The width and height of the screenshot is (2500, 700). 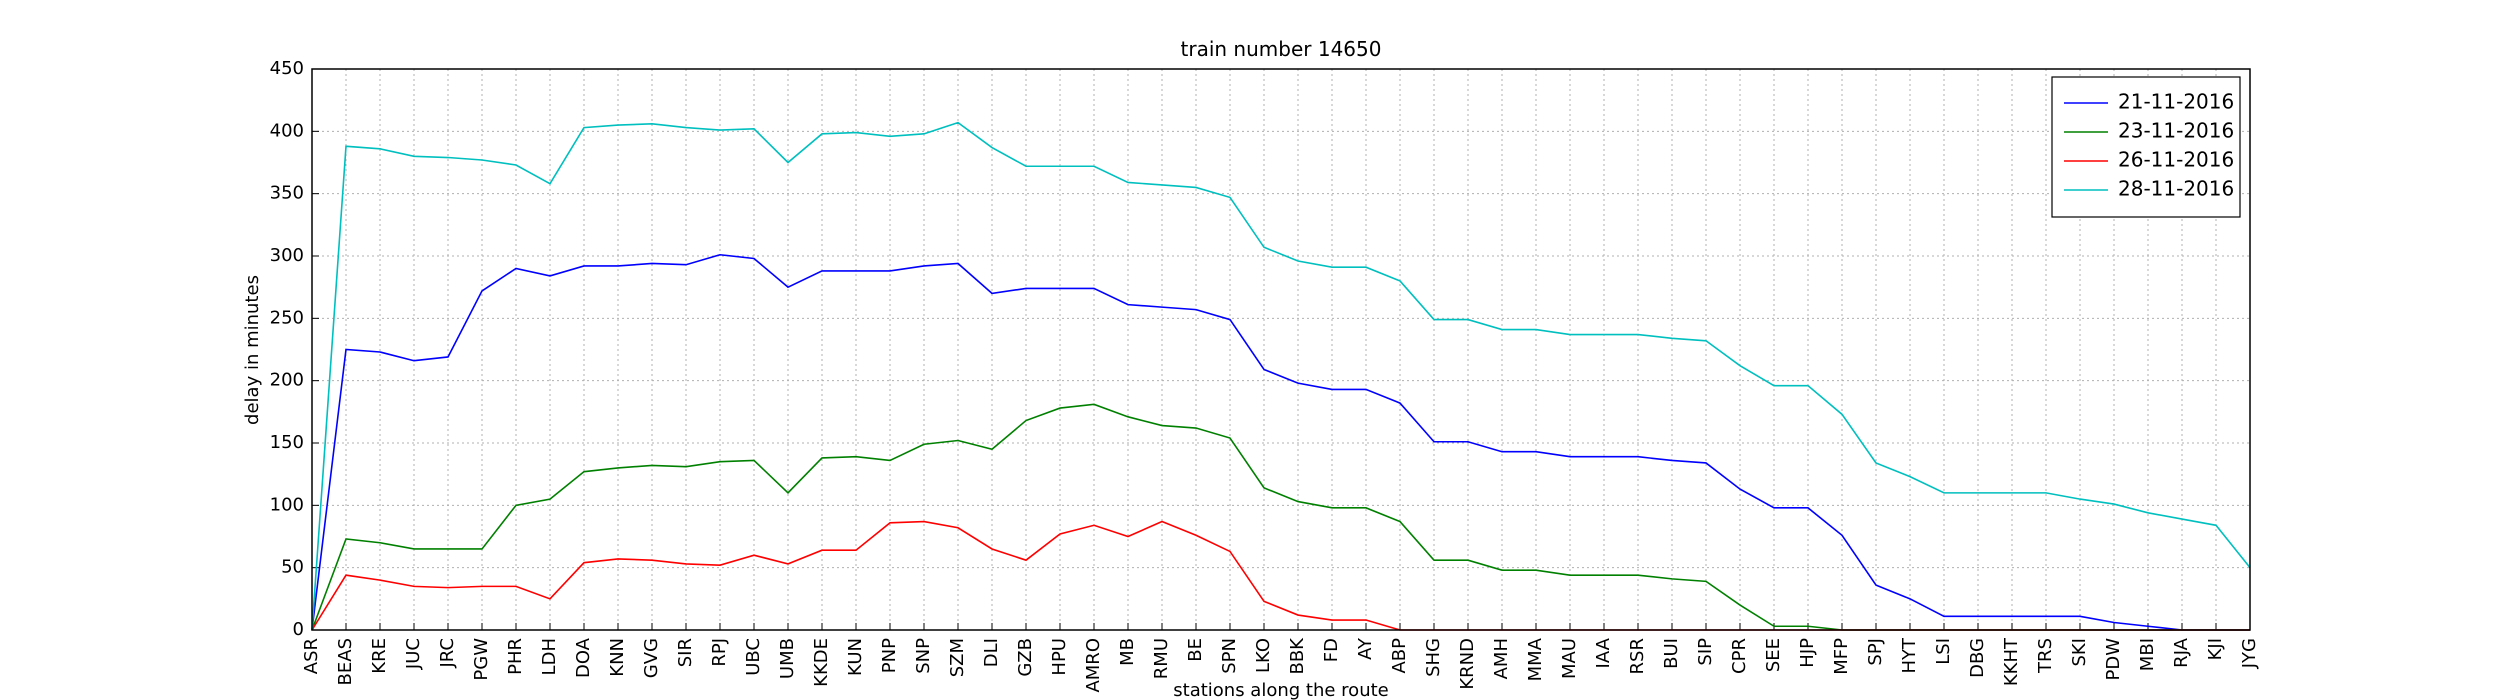 What do you see at coordinates (651, 658) in the screenshot?
I see `x-tick-label: GVG` at bounding box center [651, 658].